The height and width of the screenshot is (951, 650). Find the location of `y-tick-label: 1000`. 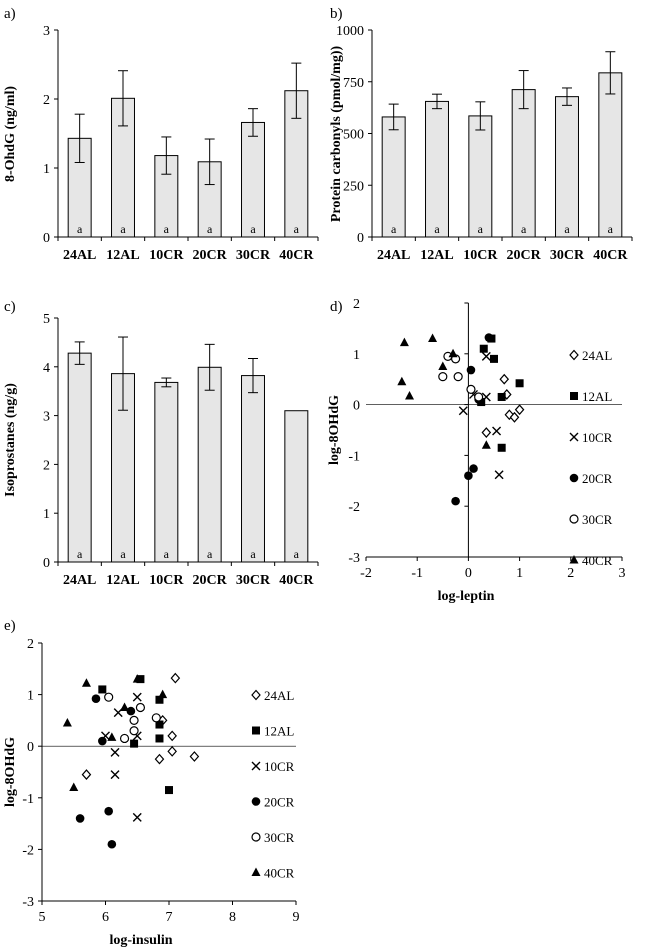

y-tick-label: 1000 is located at coordinates (350, 31).